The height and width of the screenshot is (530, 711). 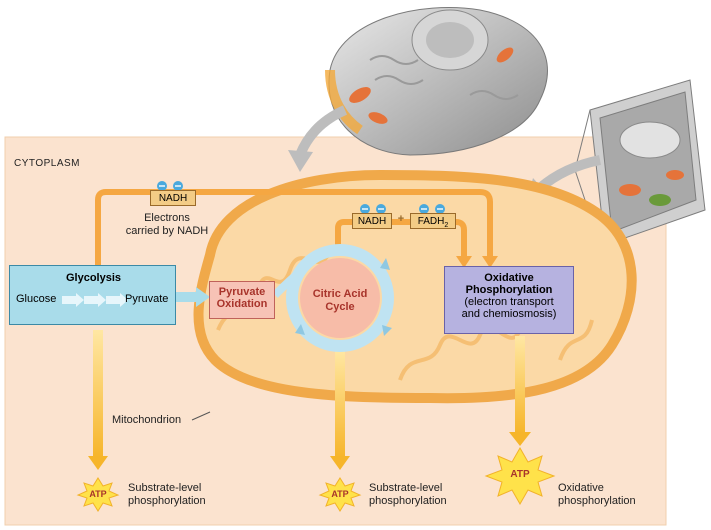 I want to click on pyruvate-oxidation-line1: Pyruvate, so click(x=242, y=292).